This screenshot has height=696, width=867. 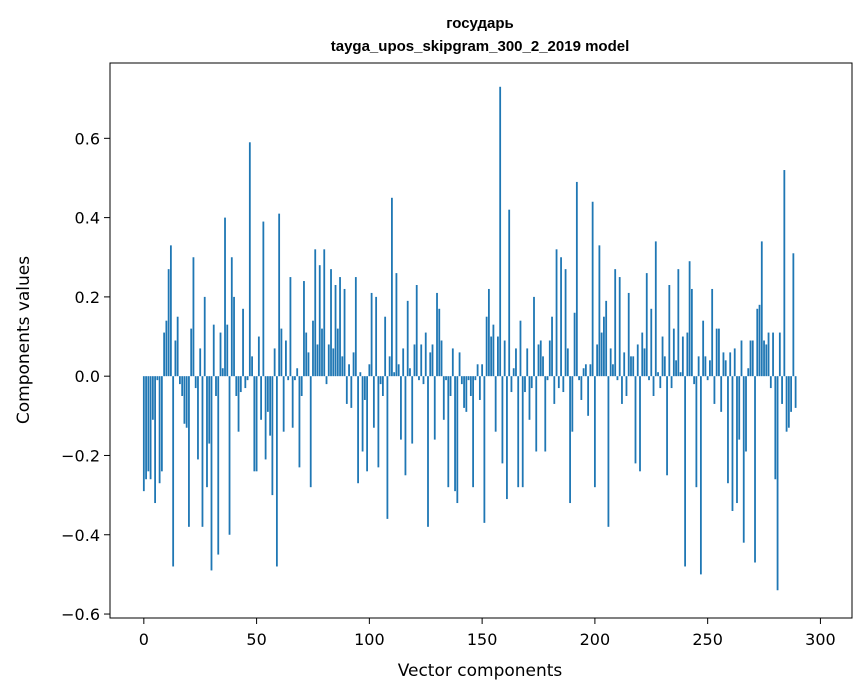 I want to click on x-tick-label-250: 250, so click(x=707, y=639).